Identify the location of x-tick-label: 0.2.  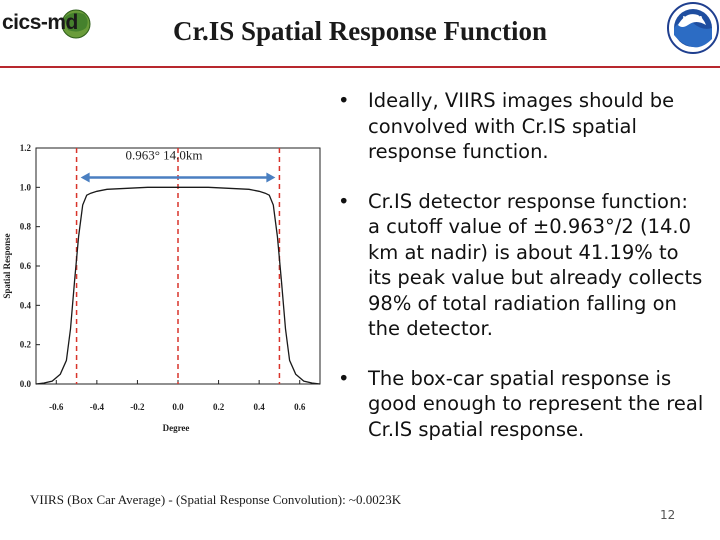
(219, 407).